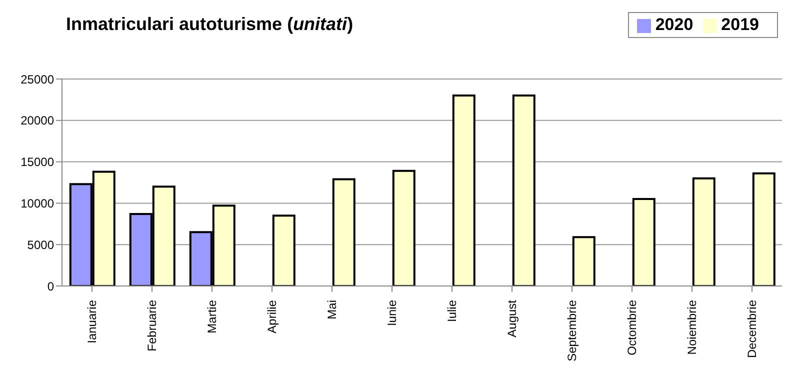  What do you see at coordinates (332, 310) in the screenshot?
I see `x-tick-label: Mai` at bounding box center [332, 310].